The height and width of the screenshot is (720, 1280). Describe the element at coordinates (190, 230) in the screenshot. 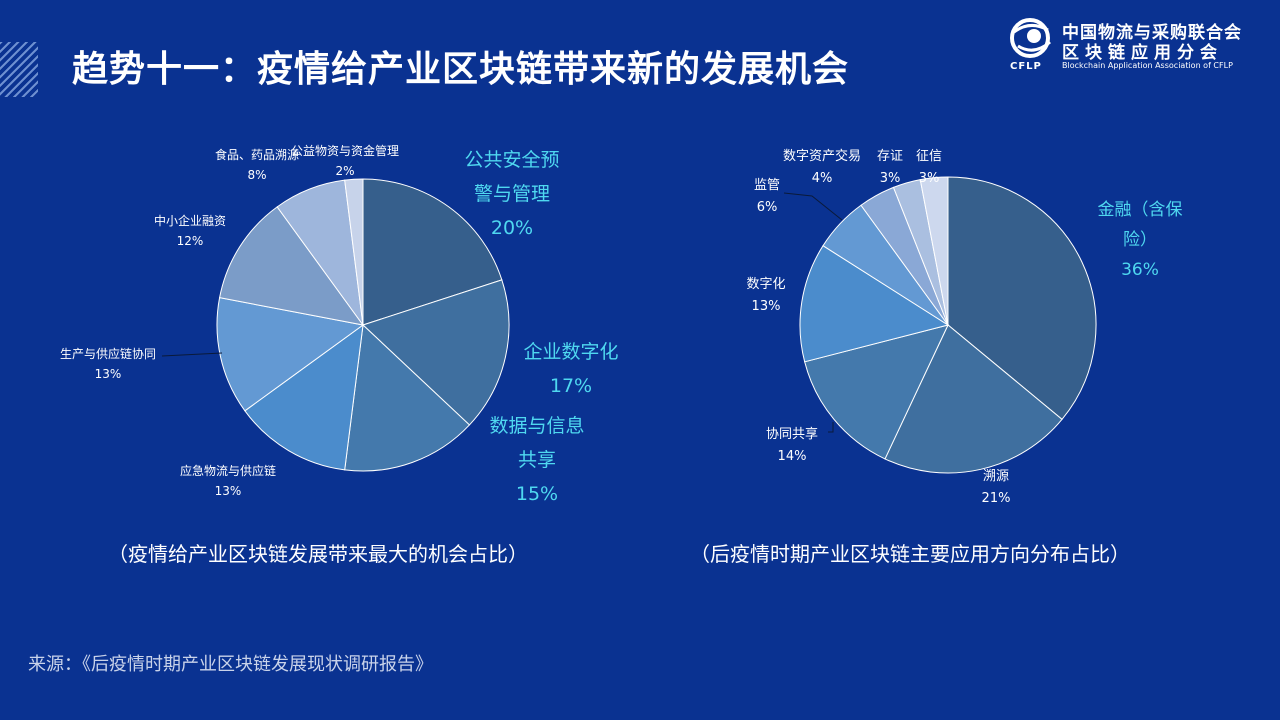

I see `slice-label-5: 中小企业融资 12%` at that location.